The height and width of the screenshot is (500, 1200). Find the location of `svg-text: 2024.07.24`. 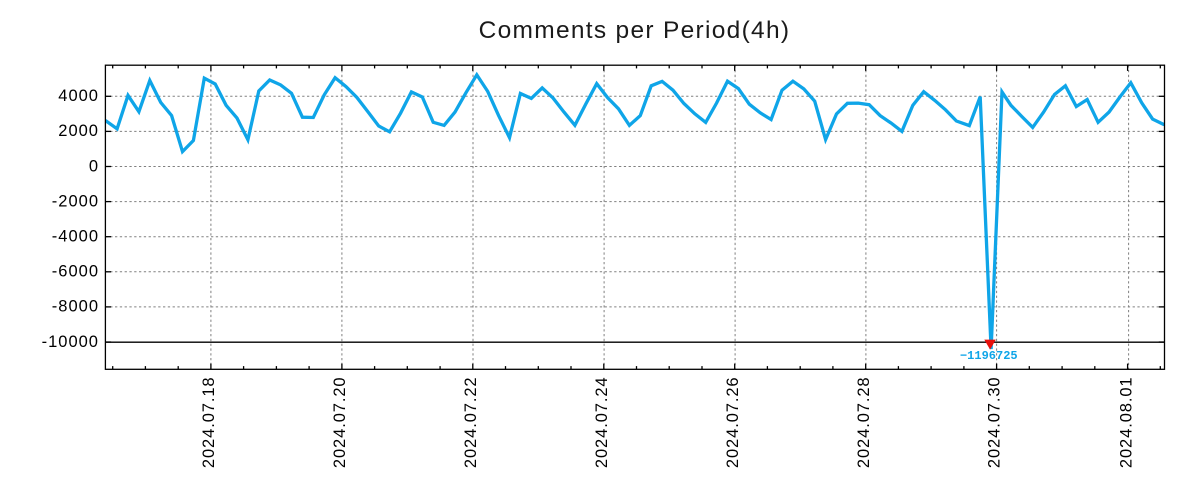

svg-text: 2024.07.24 is located at coordinates (602, 423).